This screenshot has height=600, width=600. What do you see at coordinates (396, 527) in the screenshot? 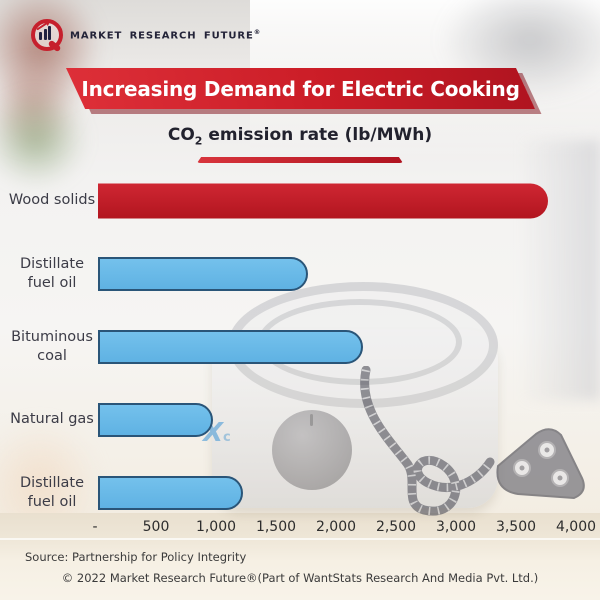
I see `x-tick-label: 2,500` at bounding box center [396, 527].